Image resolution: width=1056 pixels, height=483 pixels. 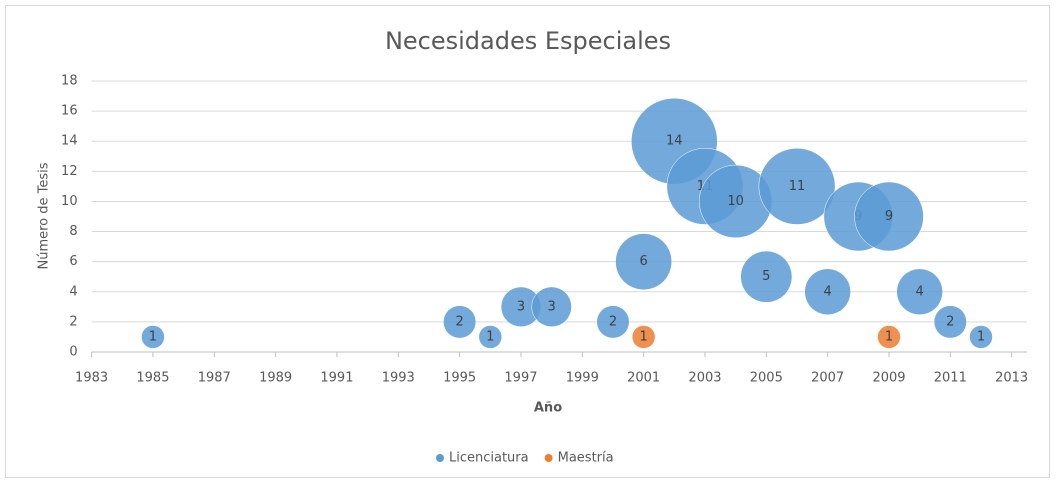 I want to click on x-tick-label: 2009, so click(x=888, y=378).